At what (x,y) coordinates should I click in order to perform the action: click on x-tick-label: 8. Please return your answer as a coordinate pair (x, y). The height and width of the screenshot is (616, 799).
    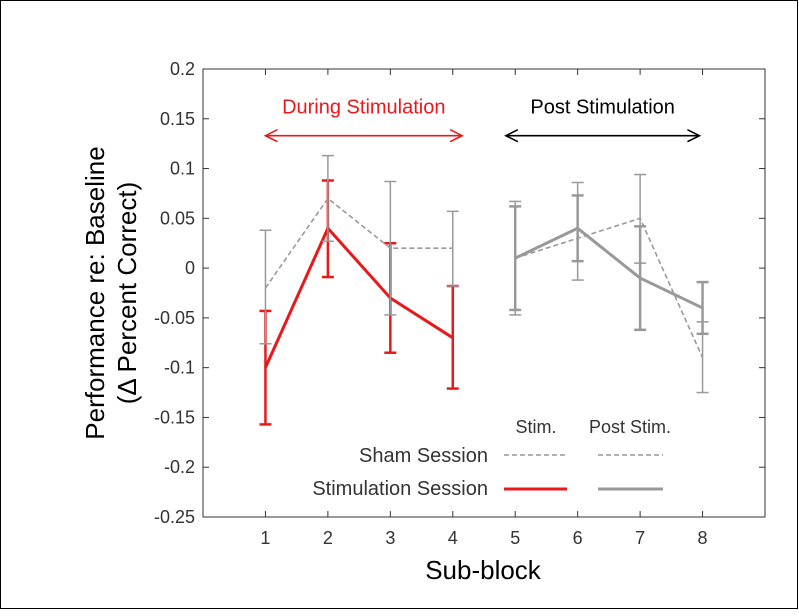
    Looking at the image, I should click on (703, 538).